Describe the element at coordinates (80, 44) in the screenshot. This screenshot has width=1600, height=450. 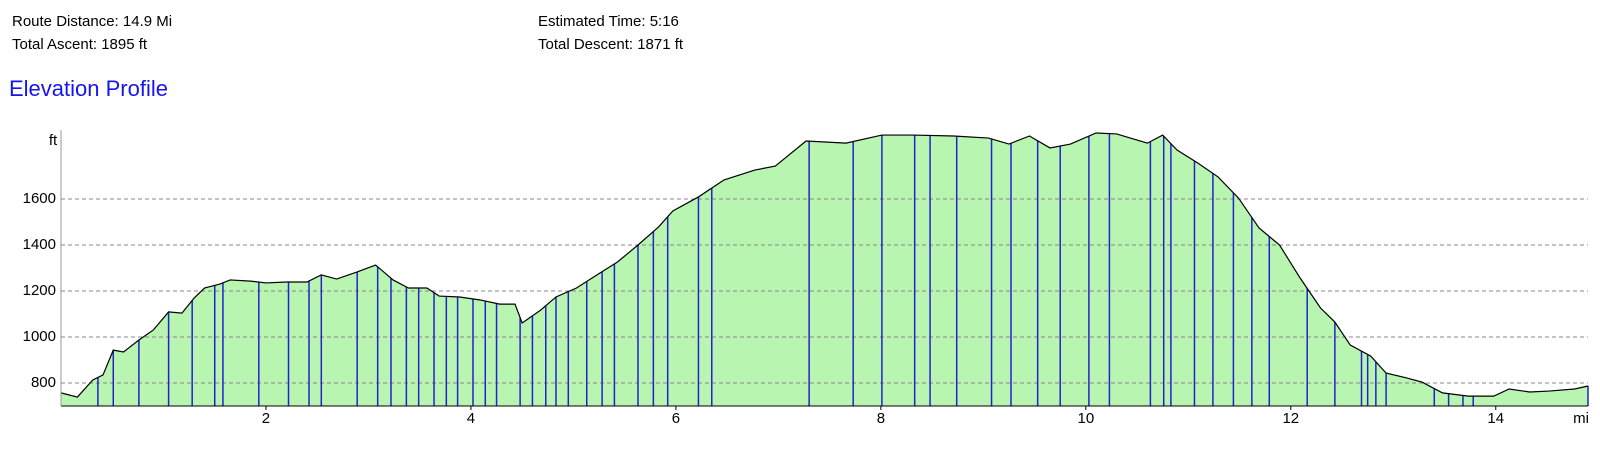
I see `total-ascent: Total Ascent: 1895 ft` at that location.